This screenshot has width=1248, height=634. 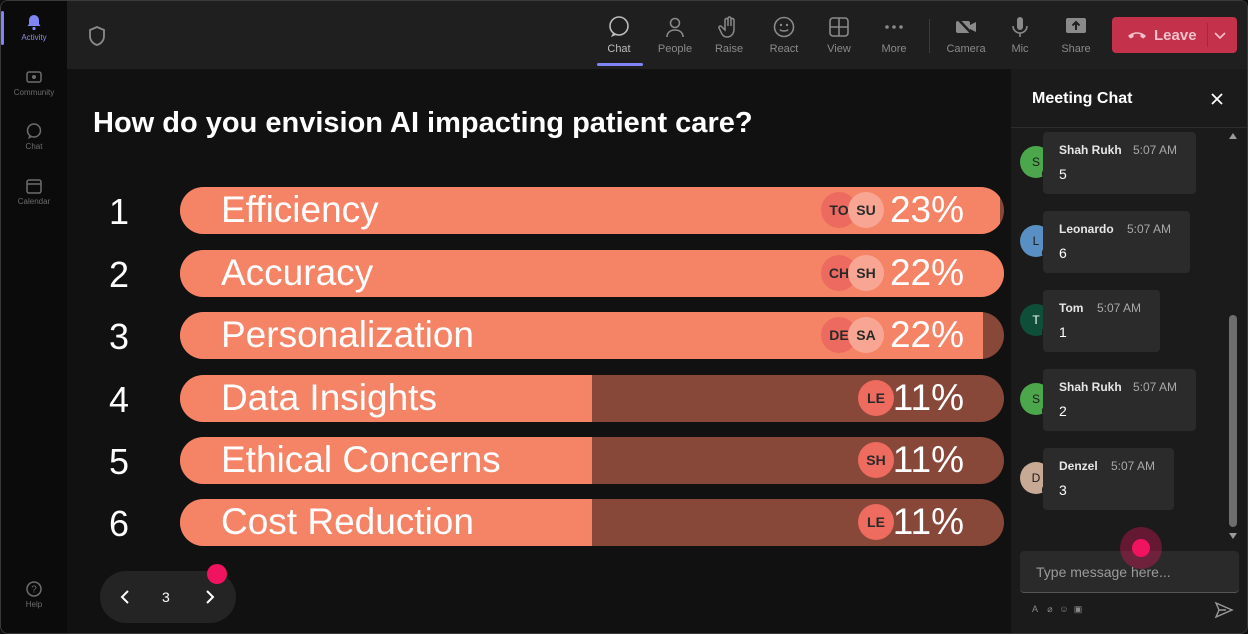 I want to click on raise-hand-button: Raise, so click(x=729, y=32).